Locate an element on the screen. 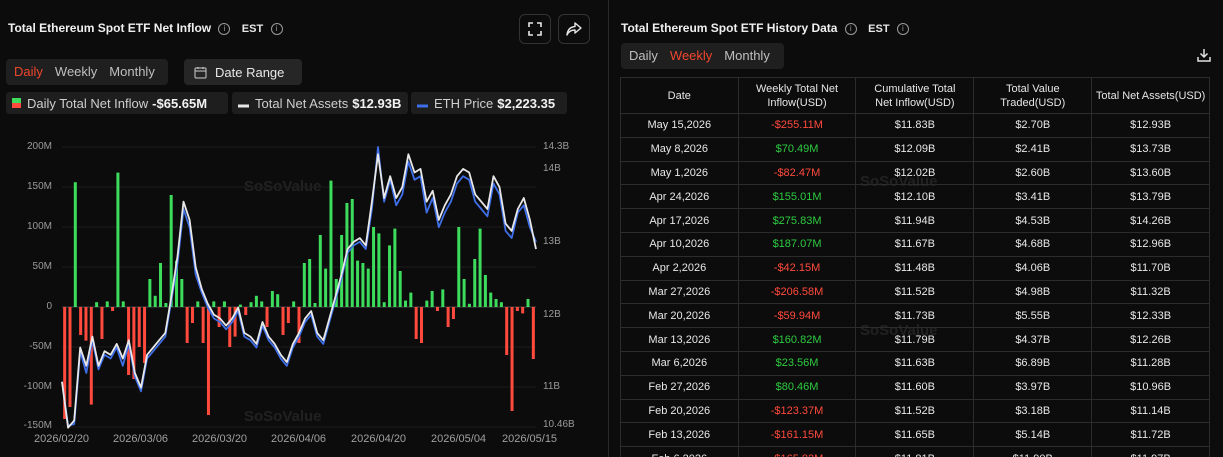 This screenshot has height=457, width=1223. col-header-cumulative: Cumulative Total Net Inflow(USD) is located at coordinates (915, 95).